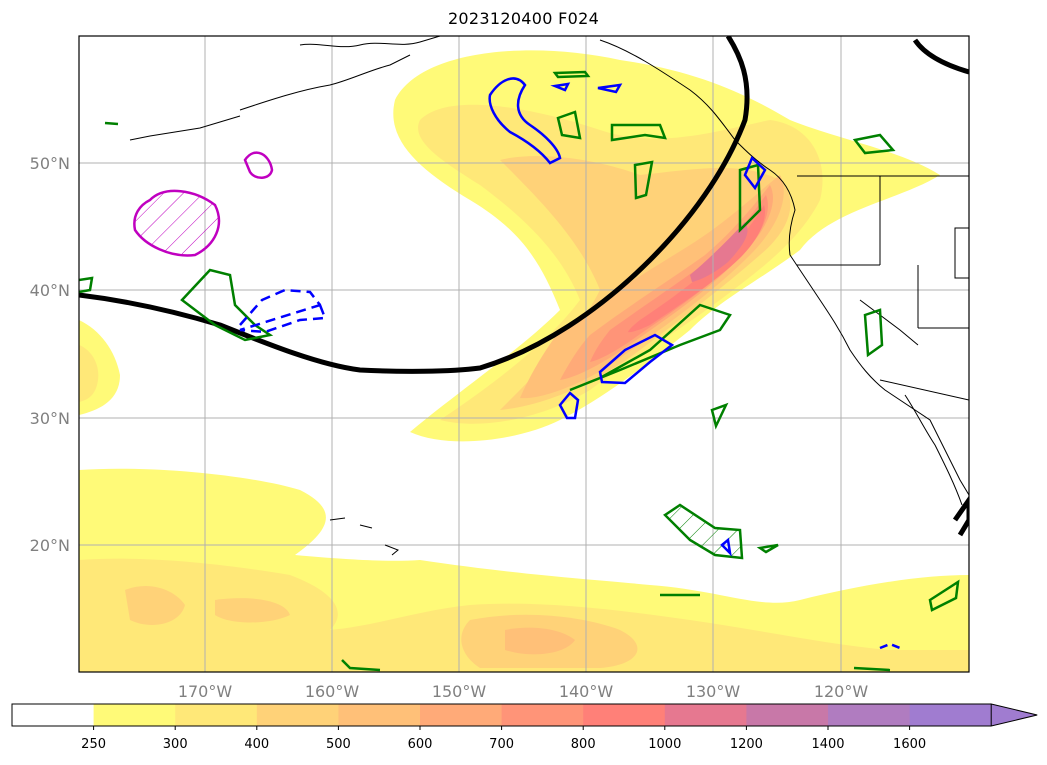 This screenshot has height=765, width=1047. I want to click on colorbar-tick-label: 250, so click(93, 744).